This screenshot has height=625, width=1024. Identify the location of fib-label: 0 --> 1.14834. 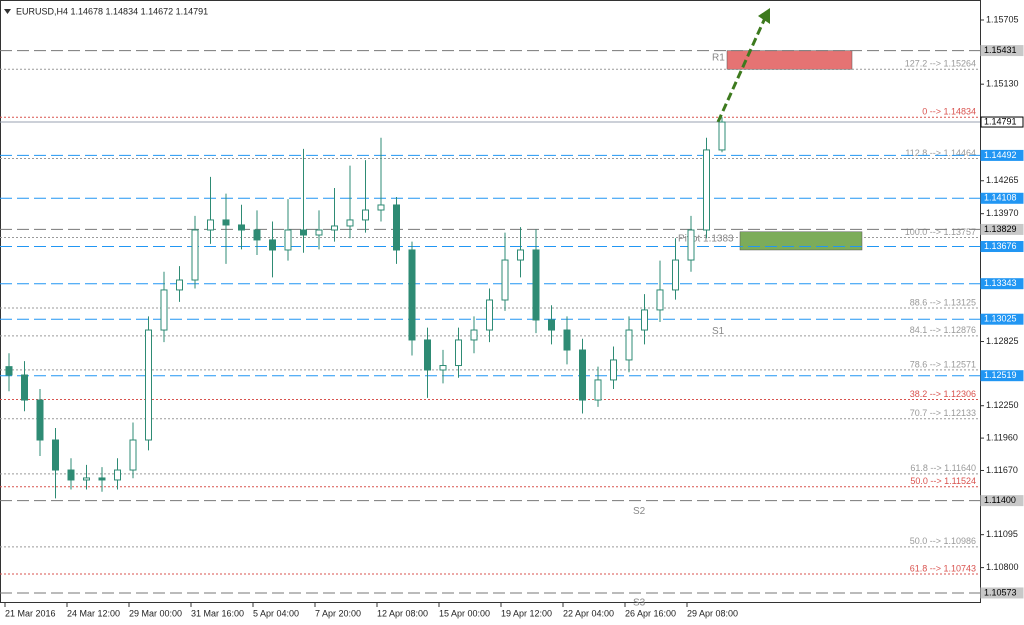
(949, 112).